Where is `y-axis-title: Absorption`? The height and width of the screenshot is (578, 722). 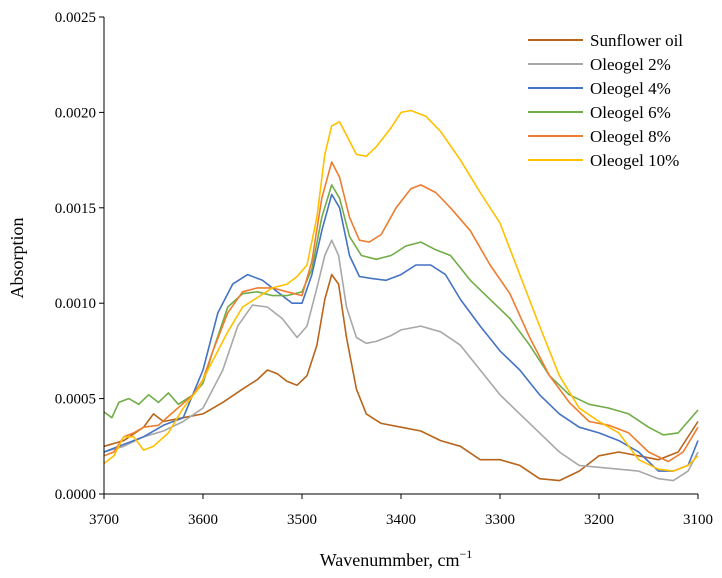 y-axis-title: Absorption is located at coordinates (17, 258).